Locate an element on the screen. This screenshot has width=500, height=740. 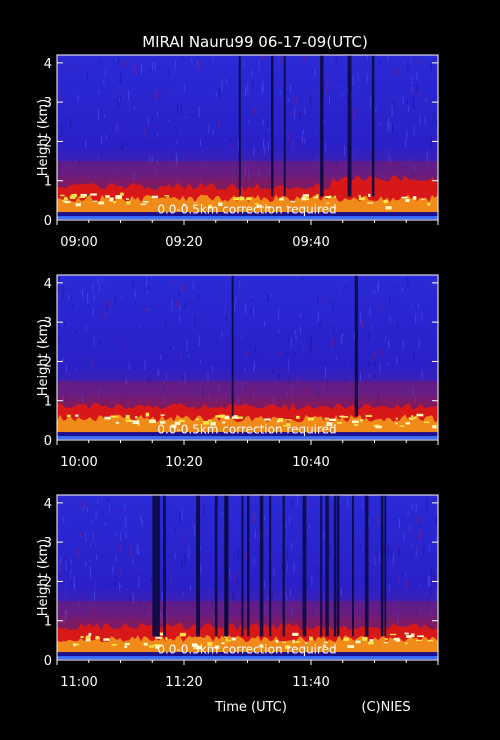
near-ground-strip is located at coordinates (247, 436).